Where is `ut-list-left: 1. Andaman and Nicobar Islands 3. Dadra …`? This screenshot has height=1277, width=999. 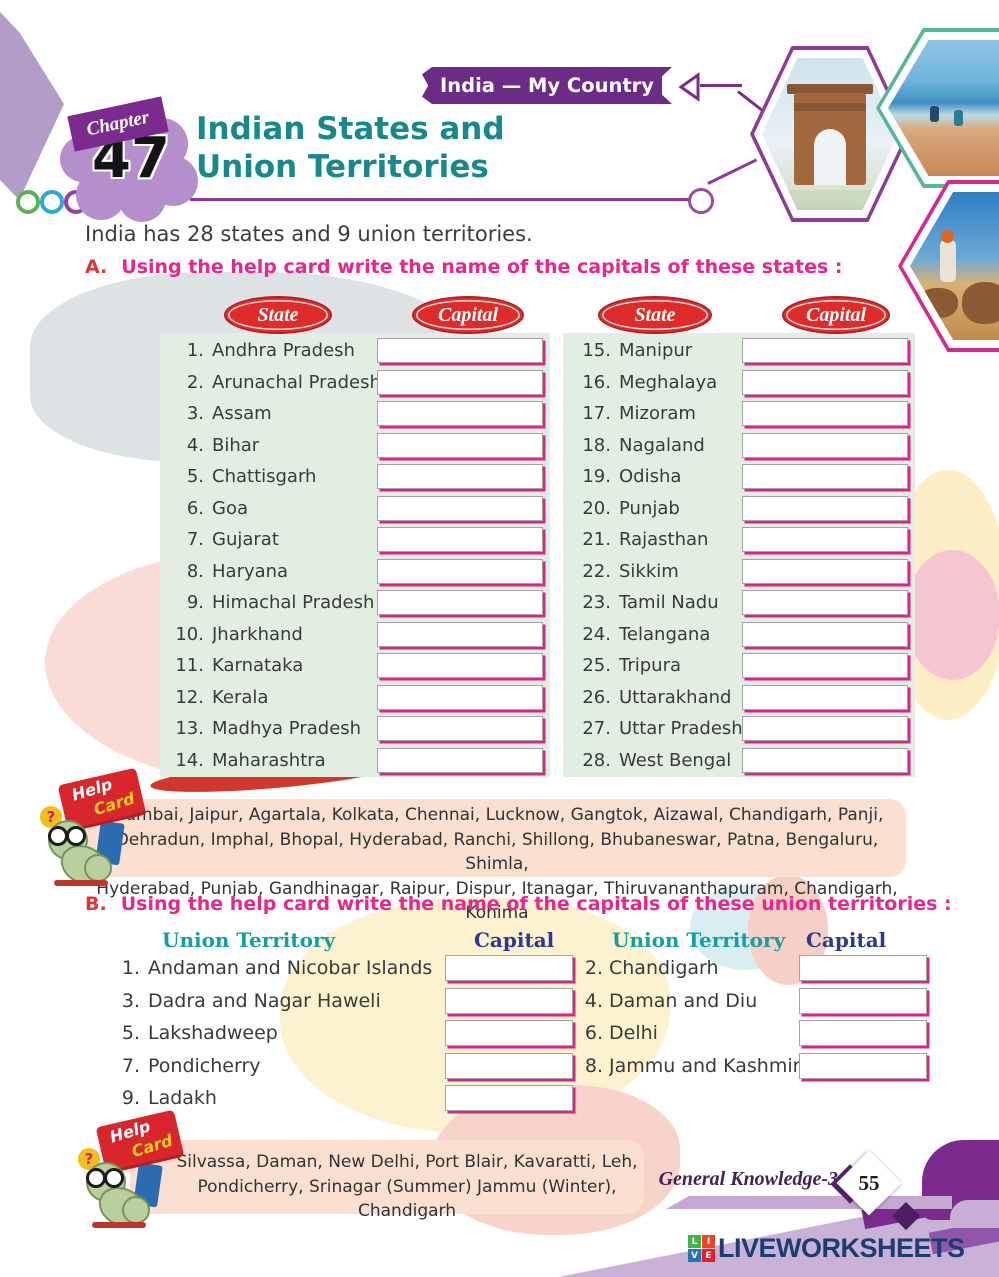 ut-list-left: 1. Andaman and Nicobar Islands 3. Dadra … is located at coordinates (336, 1033).